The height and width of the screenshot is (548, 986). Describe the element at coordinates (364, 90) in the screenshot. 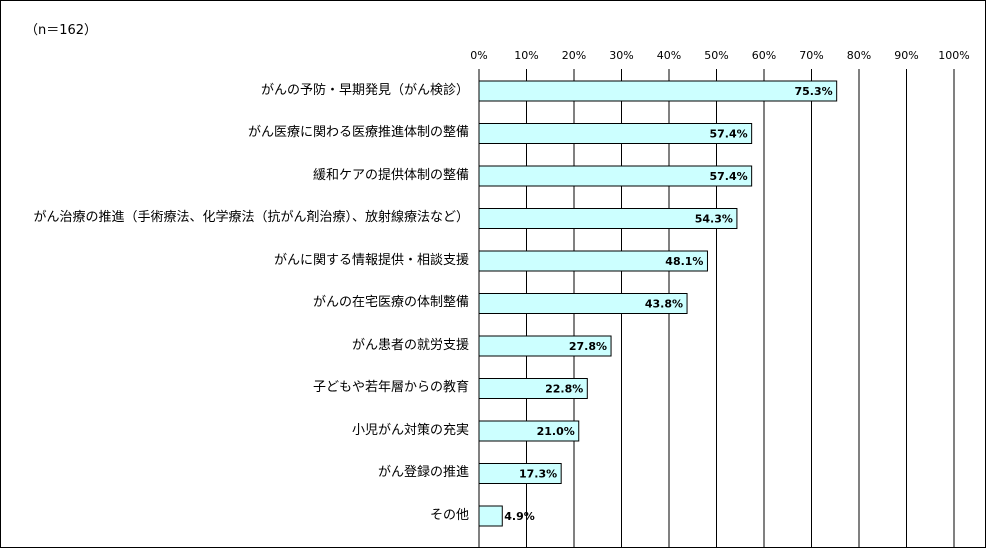

I see `category-label: がんの予防・早期発見（がん検診）` at that location.